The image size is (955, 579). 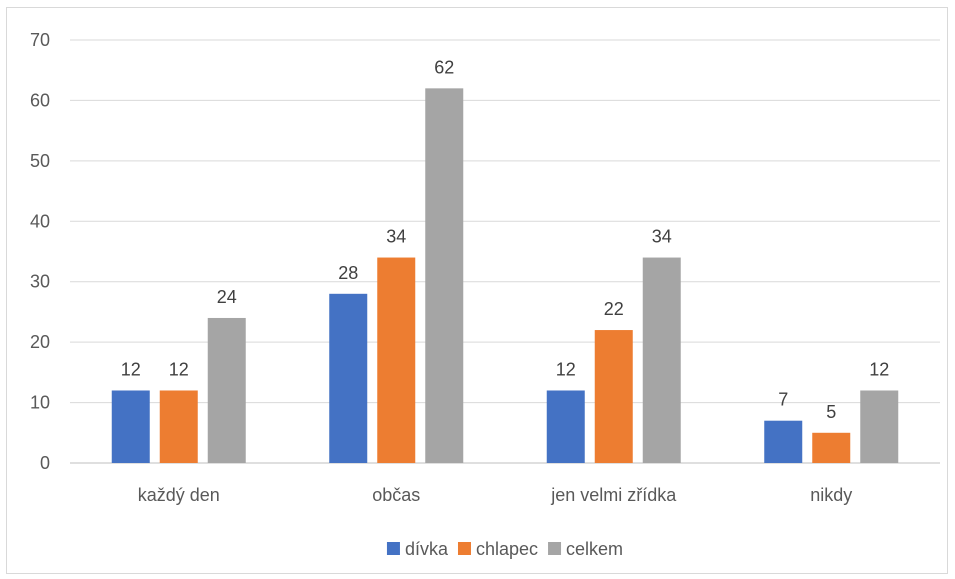 What do you see at coordinates (613, 495) in the screenshot?
I see `category-label: jen velmi zřídka` at bounding box center [613, 495].